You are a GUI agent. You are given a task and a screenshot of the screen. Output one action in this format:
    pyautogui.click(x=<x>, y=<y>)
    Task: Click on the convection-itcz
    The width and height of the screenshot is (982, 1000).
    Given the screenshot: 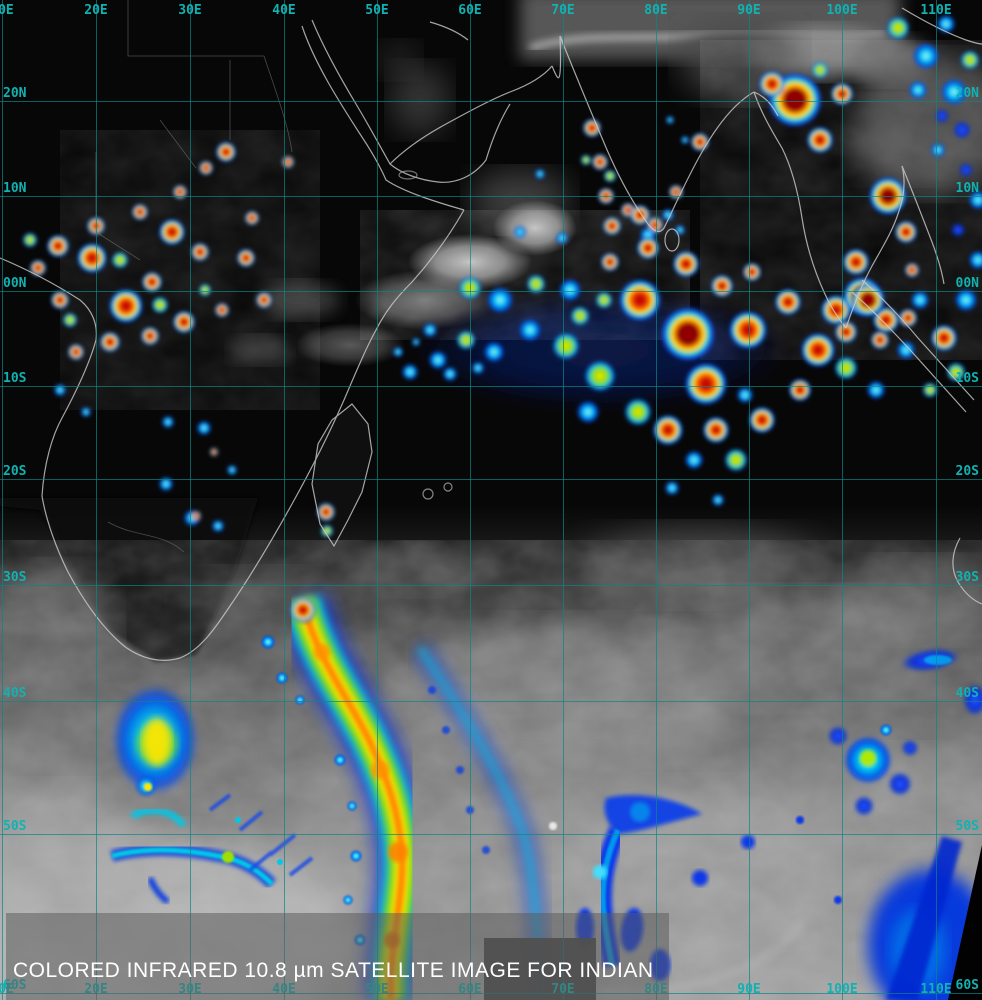 What is the action you would take?
    pyautogui.click(x=655, y=371)
    